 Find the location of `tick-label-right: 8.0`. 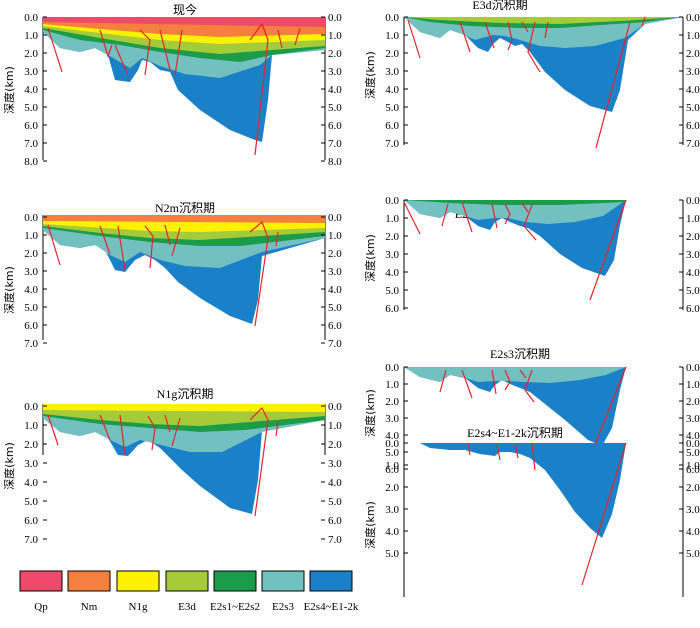

tick-label-right: 8.0 is located at coordinates (335, 162).